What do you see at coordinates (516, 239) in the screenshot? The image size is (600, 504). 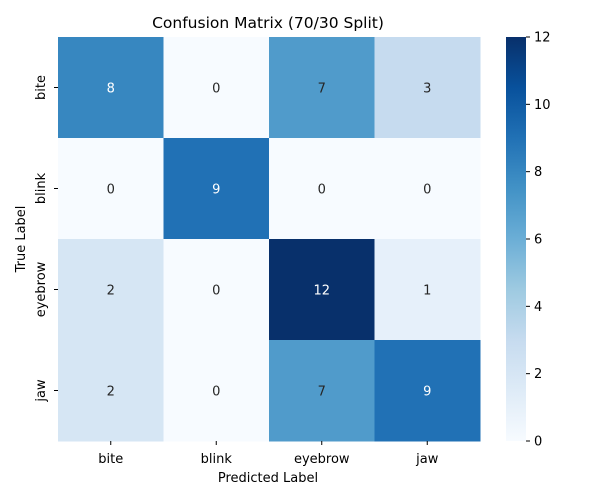 I see `colorbar` at bounding box center [516, 239].